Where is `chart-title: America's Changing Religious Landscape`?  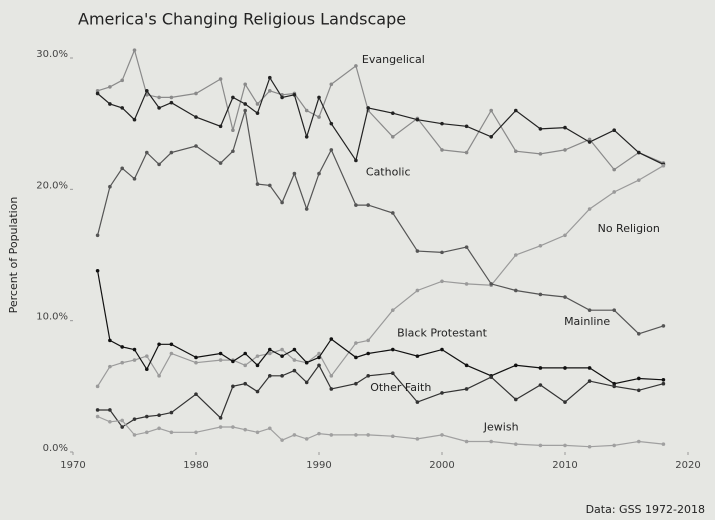 chart-title: America's Changing Religious Landscape is located at coordinates (242, 19).